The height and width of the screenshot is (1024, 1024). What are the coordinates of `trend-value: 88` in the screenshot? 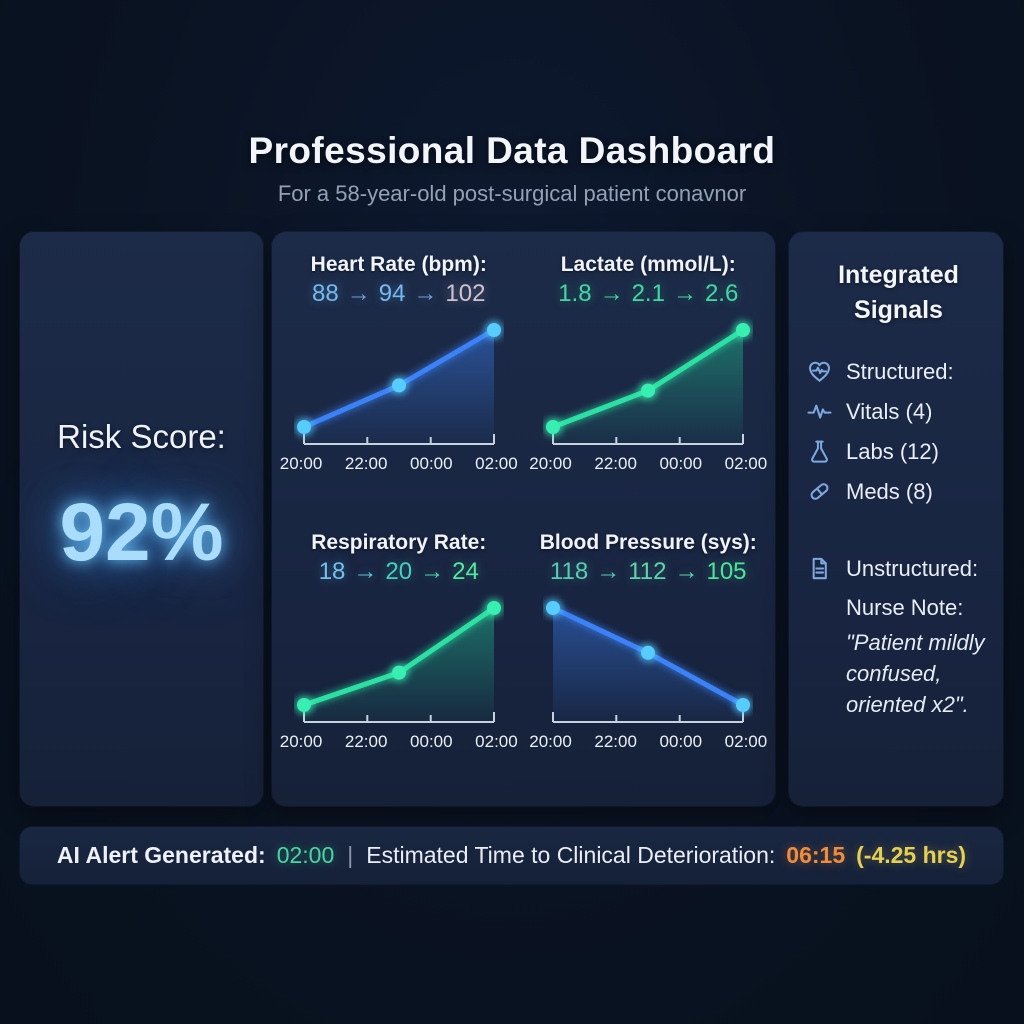 It's located at (325, 293).